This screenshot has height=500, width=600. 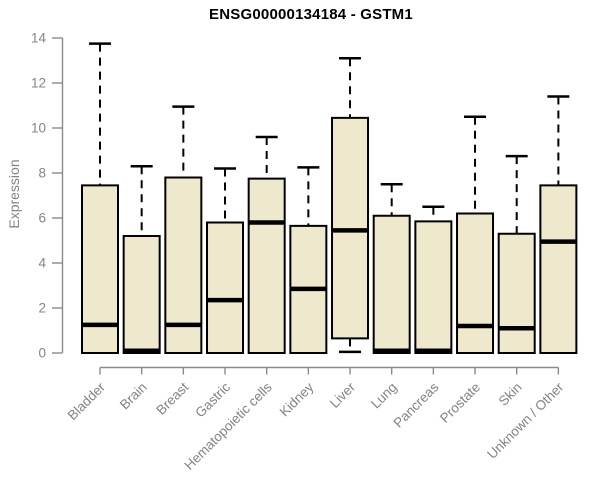 What do you see at coordinates (297, 399) in the screenshot?
I see `x-label-kidney: Kidney` at bounding box center [297, 399].